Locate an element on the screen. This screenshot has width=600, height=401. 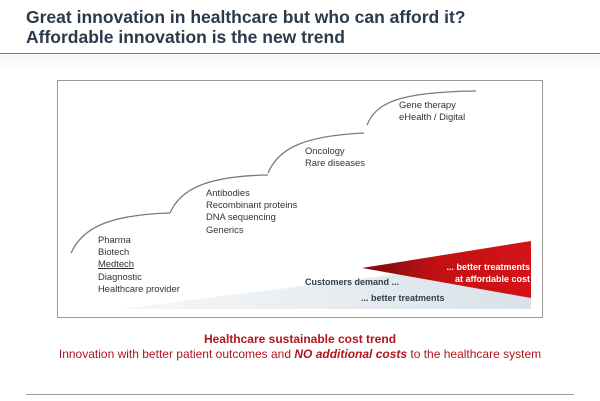
affordable-cost-wedge is located at coordinates (446, 269).